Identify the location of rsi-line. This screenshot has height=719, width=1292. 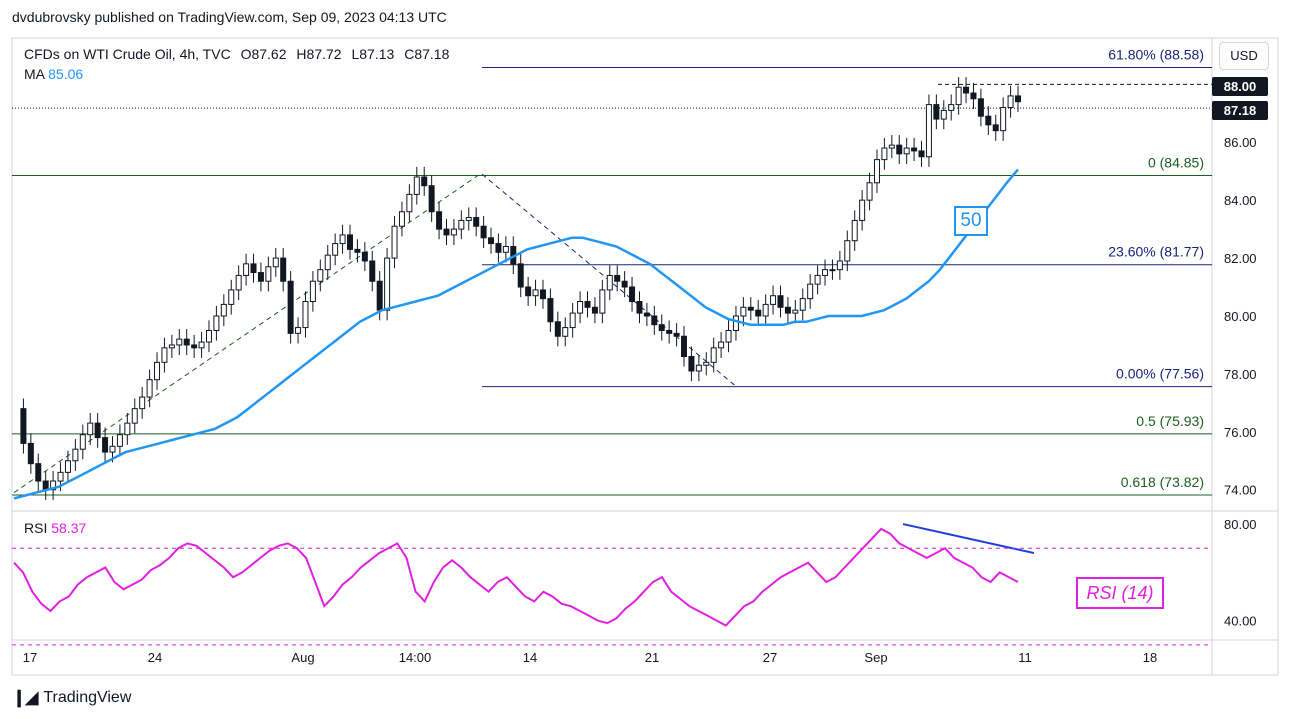
(516, 577).